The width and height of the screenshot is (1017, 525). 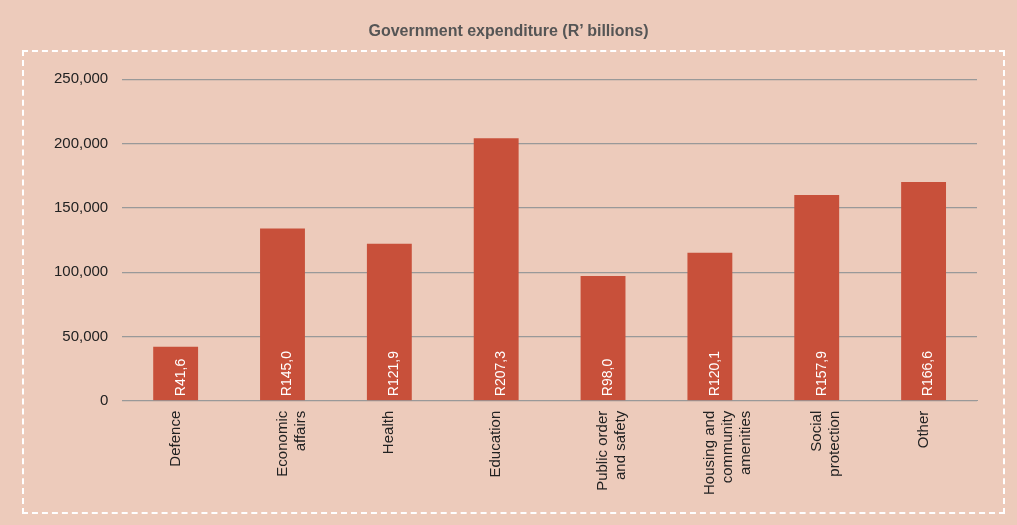 What do you see at coordinates (713, 373) in the screenshot?
I see `data-label: R120,1` at bounding box center [713, 373].